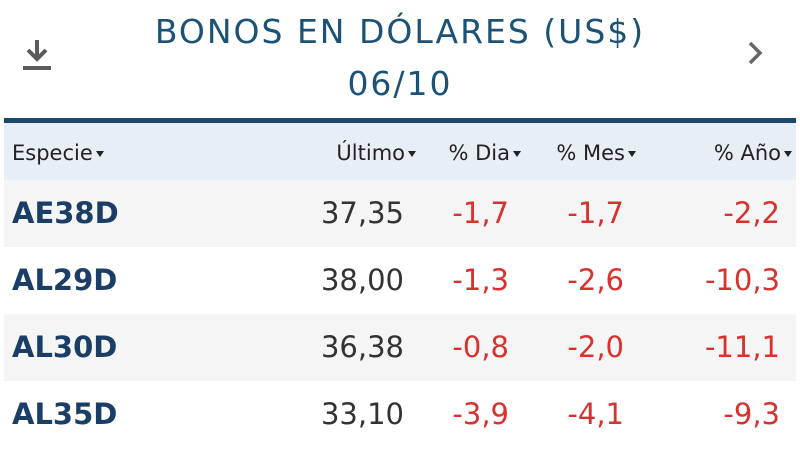 Image resolution: width=800 pixels, height=449 pixels. I want to click on column-header: % Mes, so click(596, 153).